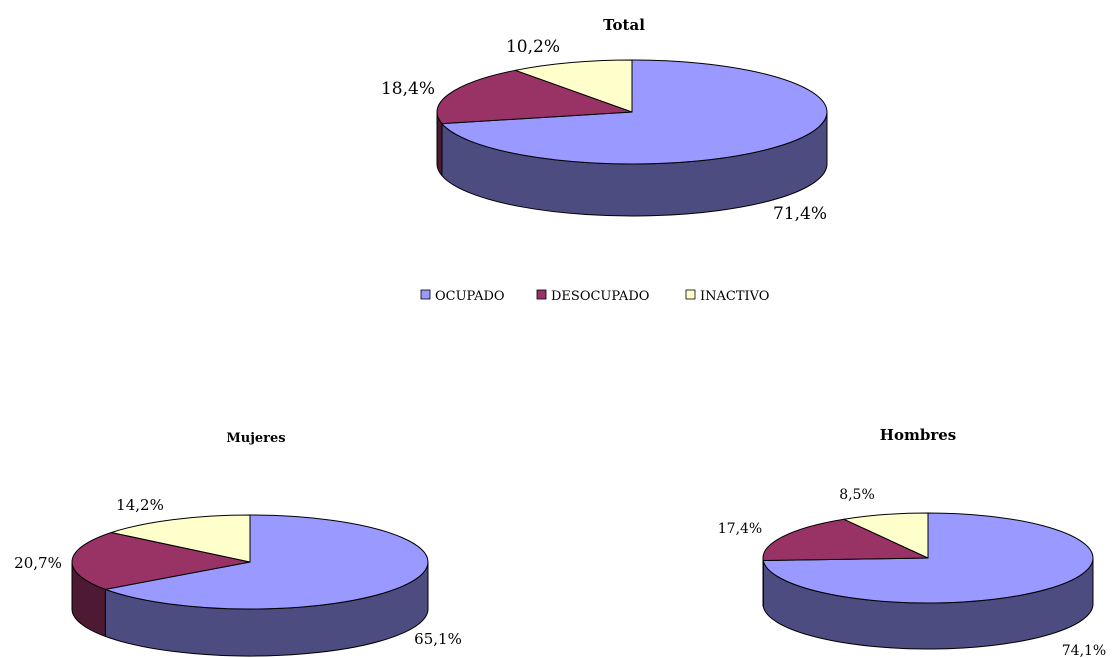 This screenshot has width=1114, height=658. I want to click on slice-label-ocupado: 74,1%, so click(1084, 650).